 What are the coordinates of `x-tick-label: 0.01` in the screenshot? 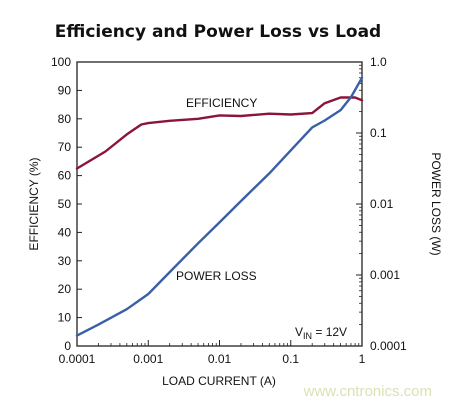 It's located at (220, 359).